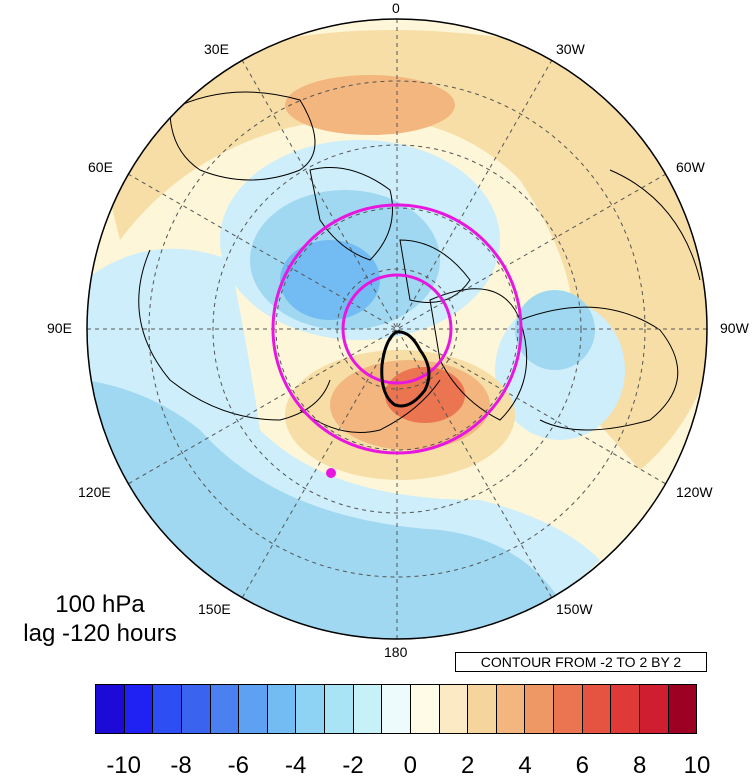  What do you see at coordinates (295, 765) in the screenshot?
I see `colorbar-tick-label: -4` at bounding box center [295, 765].